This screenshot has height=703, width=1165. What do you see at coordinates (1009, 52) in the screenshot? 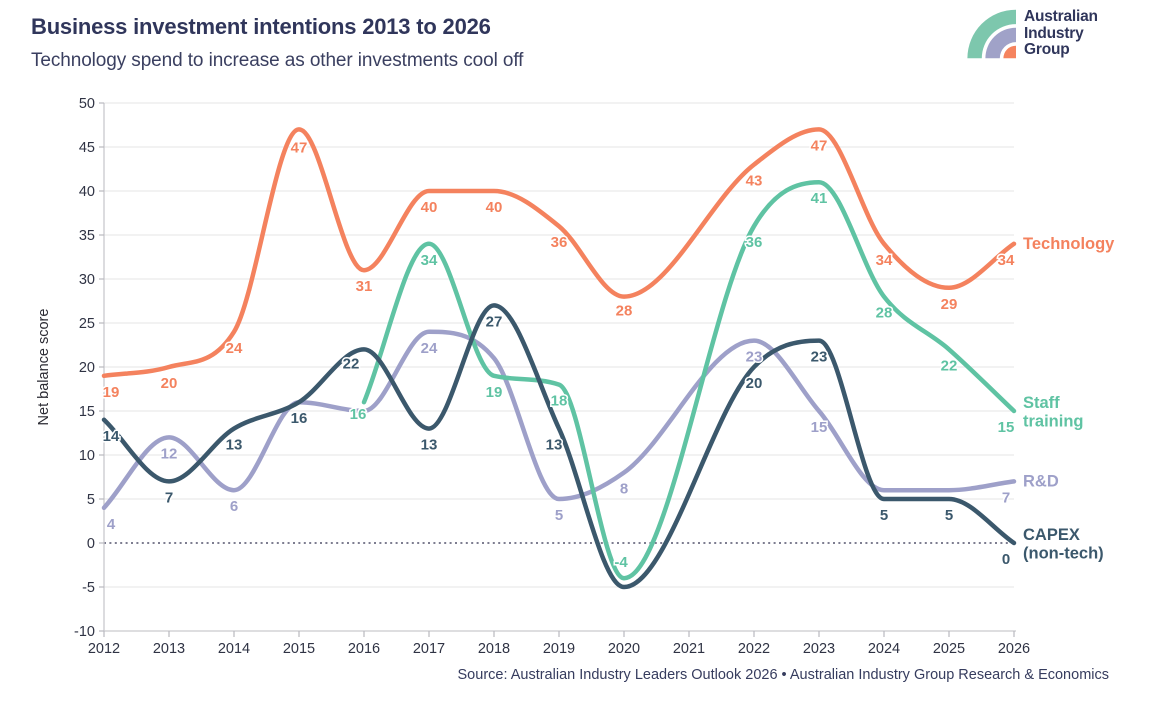
I see `logo-arc-orange` at bounding box center [1009, 52].